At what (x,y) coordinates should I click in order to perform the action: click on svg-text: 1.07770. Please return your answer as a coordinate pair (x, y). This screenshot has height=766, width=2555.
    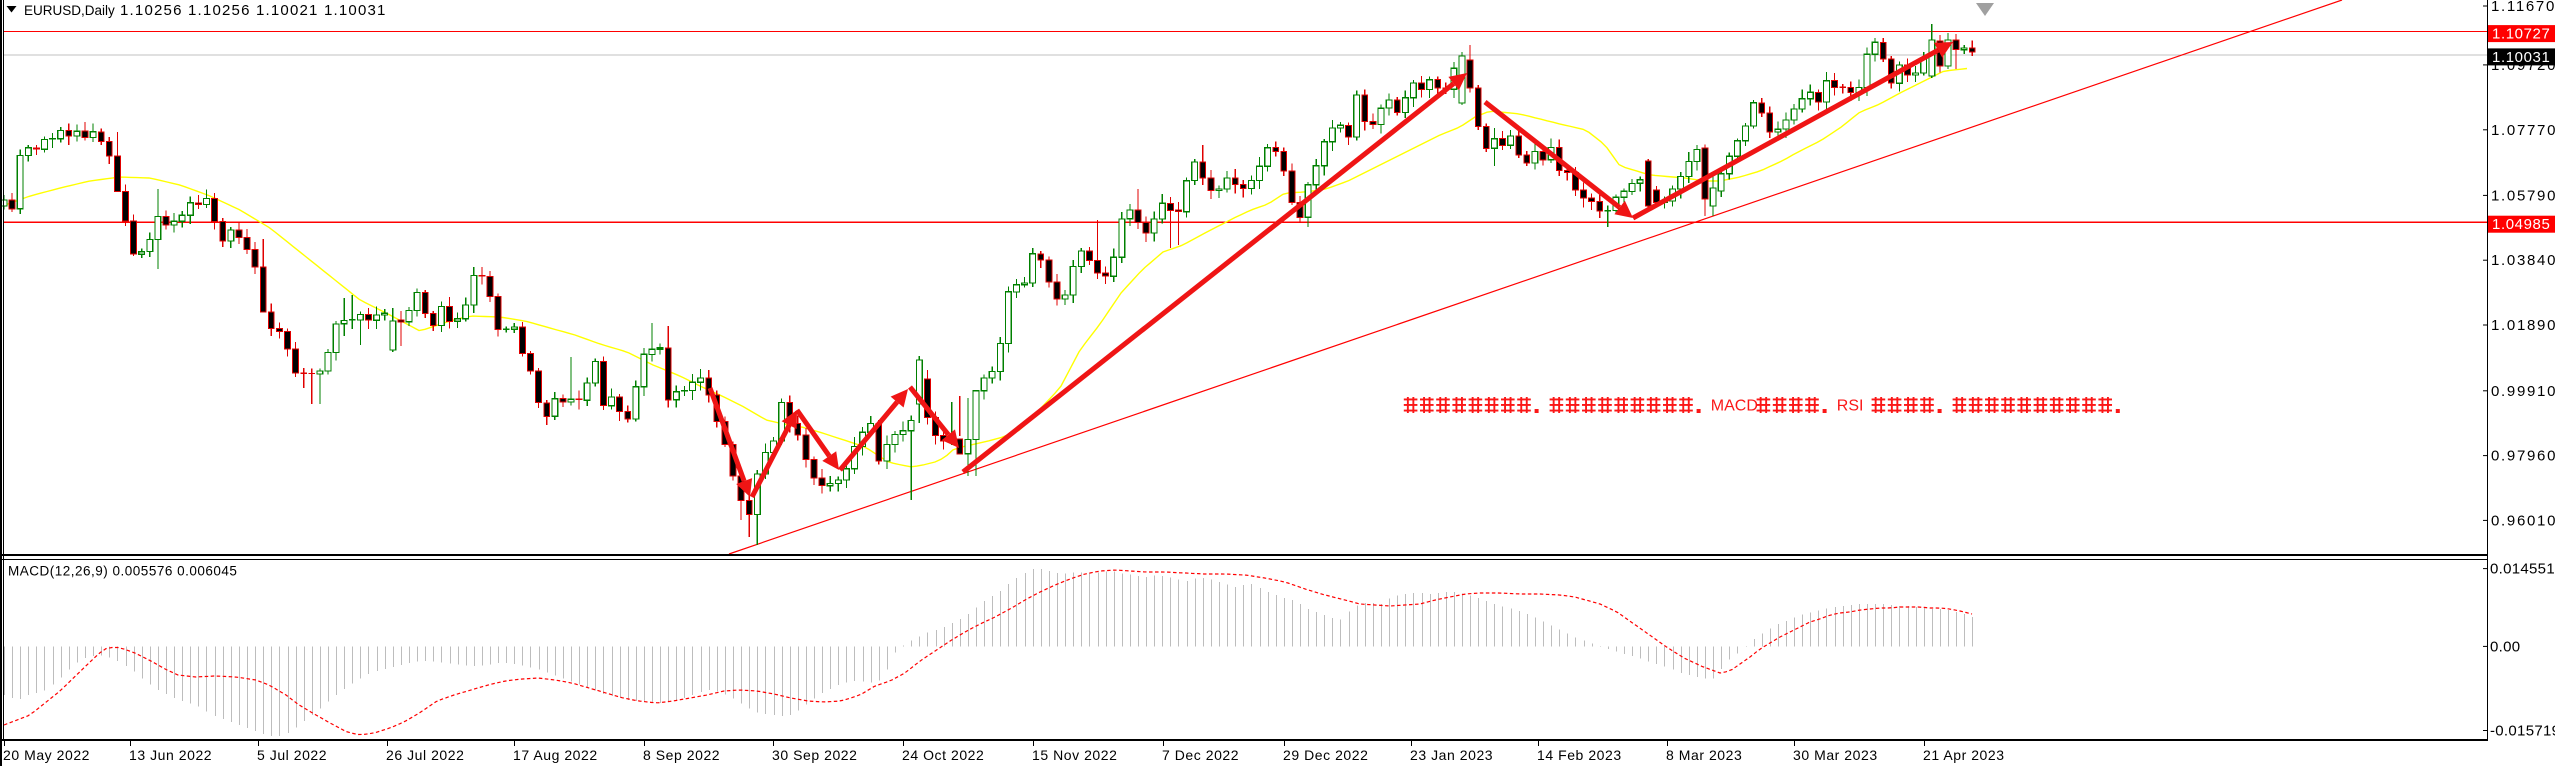
    Looking at the image, I should click on (2523, 130).